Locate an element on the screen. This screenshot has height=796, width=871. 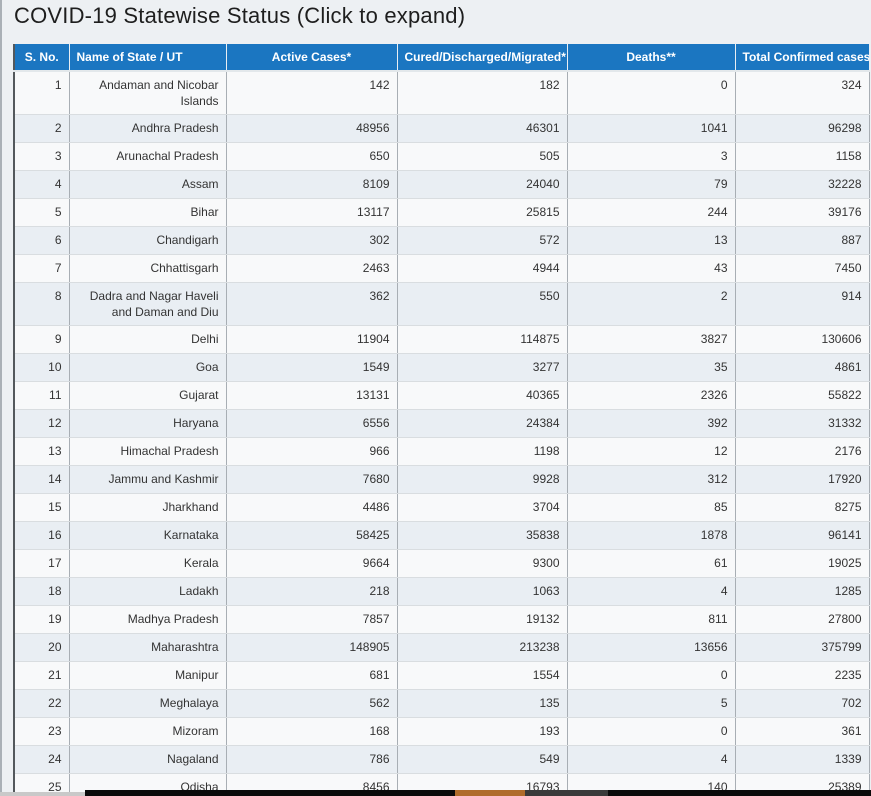
cell-deaths: 2 is located at coordinates (651, 304).